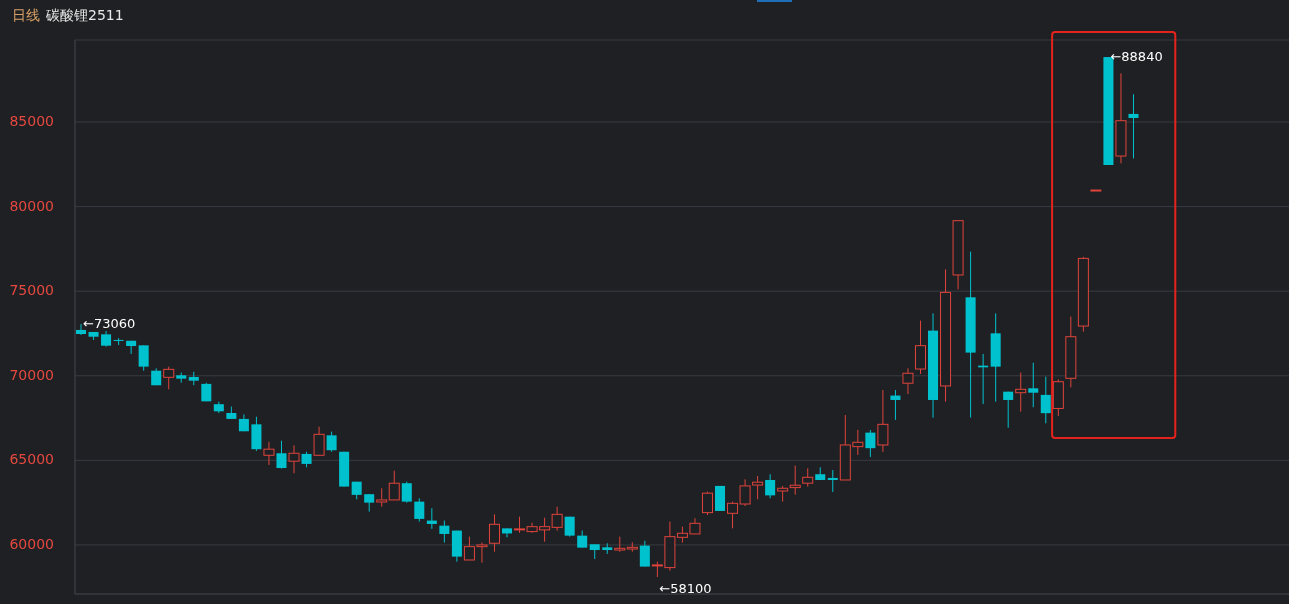 Image resolution: width=1289 pixels, height=604 pixels. I want to click on chart-subtitle: 碳酸锂2511, so click(84, 15).